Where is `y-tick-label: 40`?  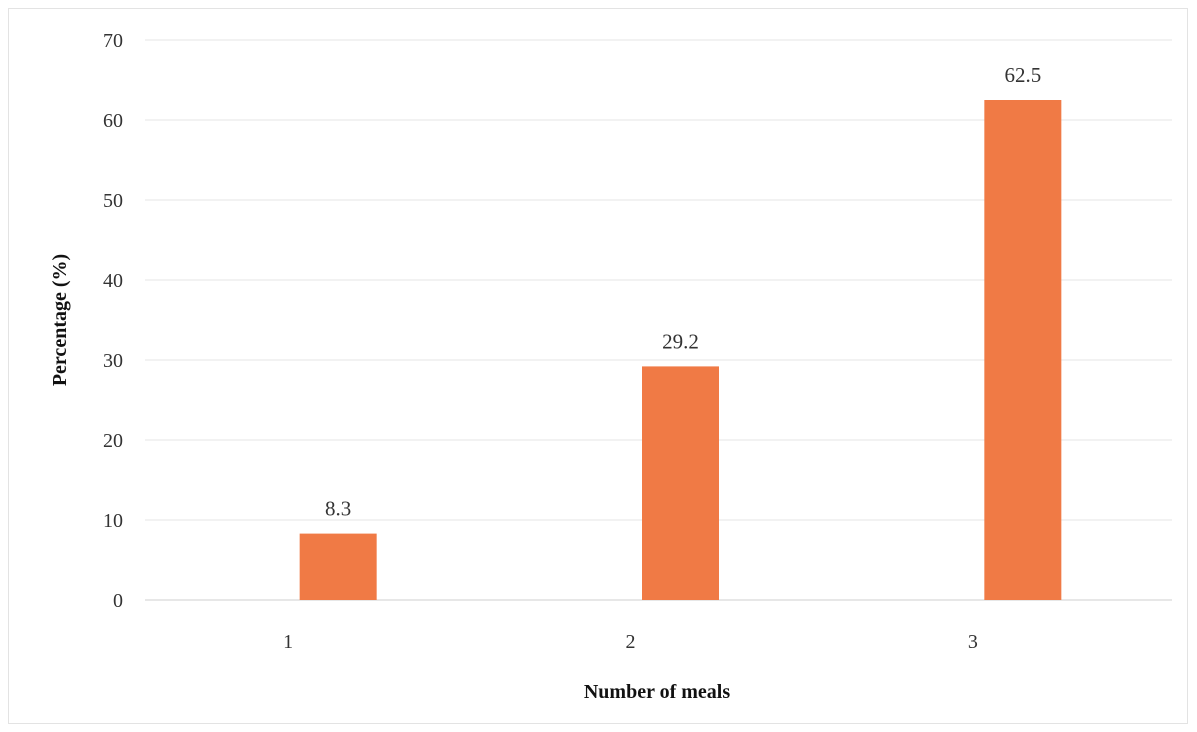
y-tick-label: 40 is located at coordinates (113, 281).